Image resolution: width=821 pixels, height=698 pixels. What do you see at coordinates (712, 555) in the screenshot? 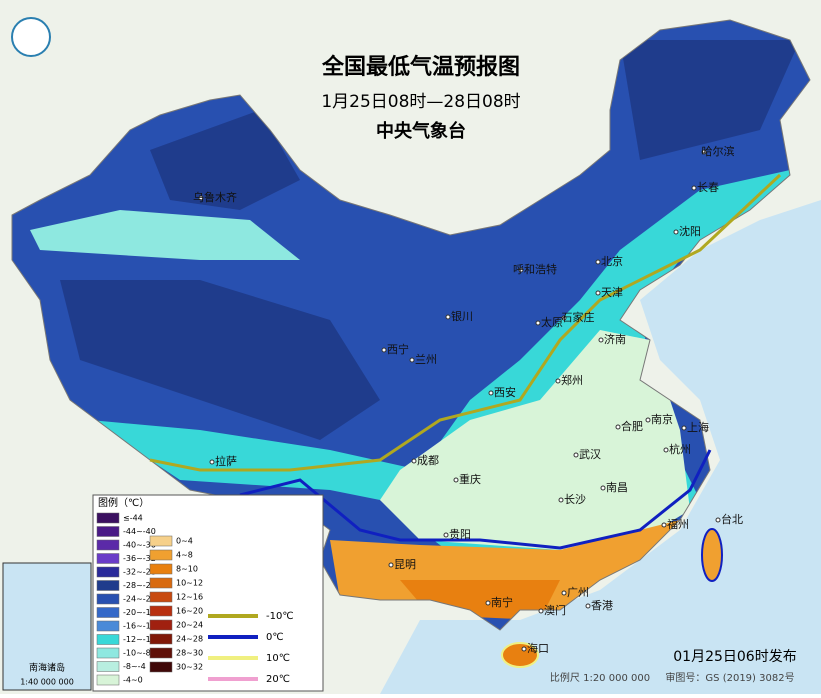
I see `island` at bounding box center [712, 555].